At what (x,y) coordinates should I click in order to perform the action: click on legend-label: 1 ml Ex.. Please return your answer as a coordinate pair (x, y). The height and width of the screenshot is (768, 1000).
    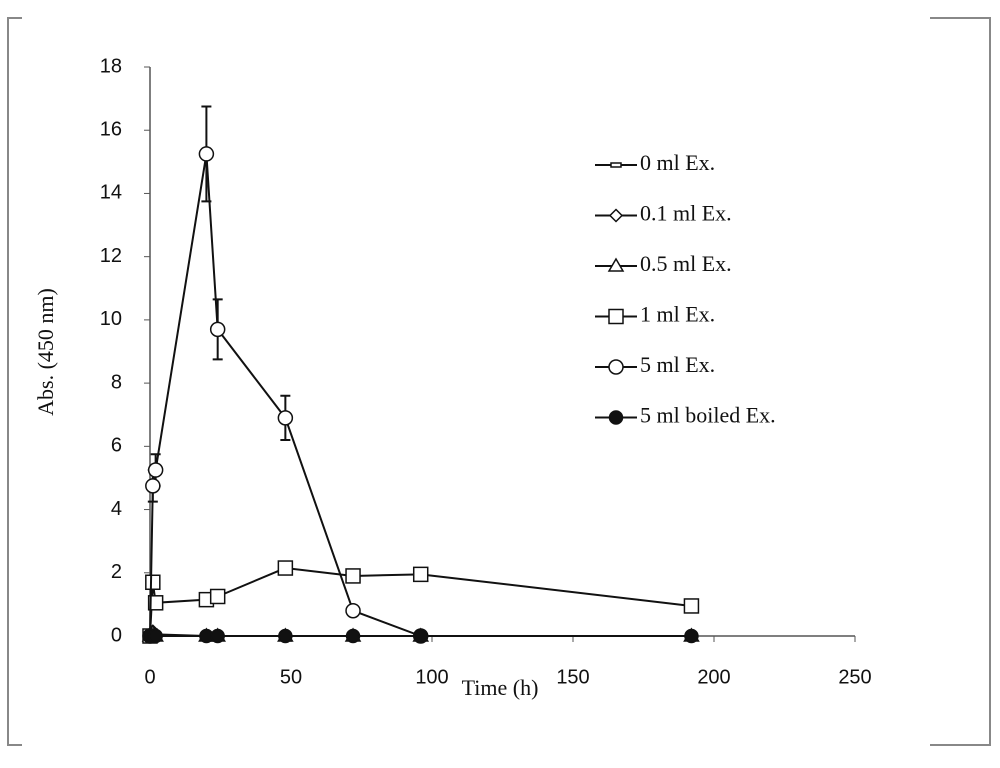
    Looking at the image, I should click on (677, 314).